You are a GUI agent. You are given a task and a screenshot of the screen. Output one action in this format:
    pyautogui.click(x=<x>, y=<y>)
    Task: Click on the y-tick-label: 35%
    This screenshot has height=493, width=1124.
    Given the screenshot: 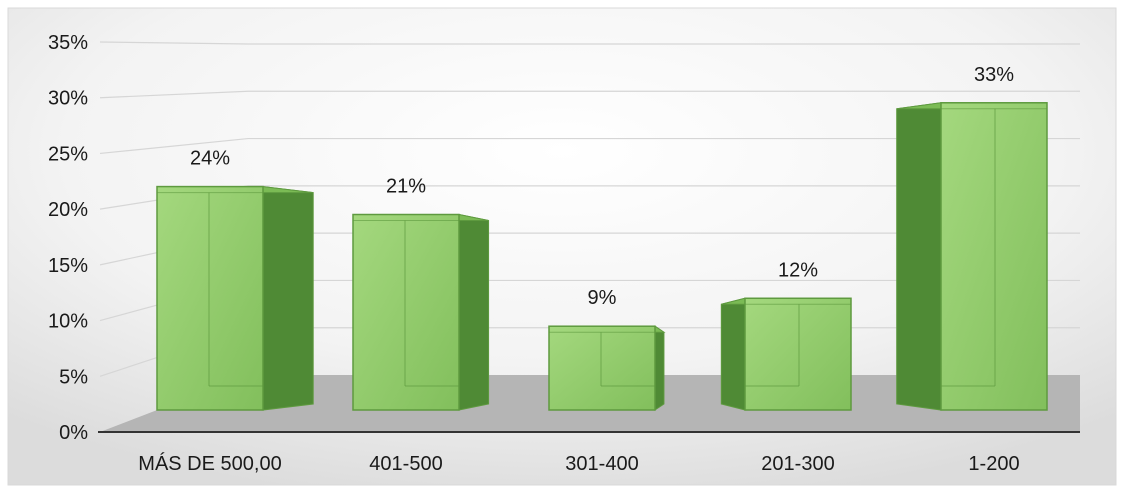 What is the action you would take?
    pyautogui.click(x=68, y=43)
    